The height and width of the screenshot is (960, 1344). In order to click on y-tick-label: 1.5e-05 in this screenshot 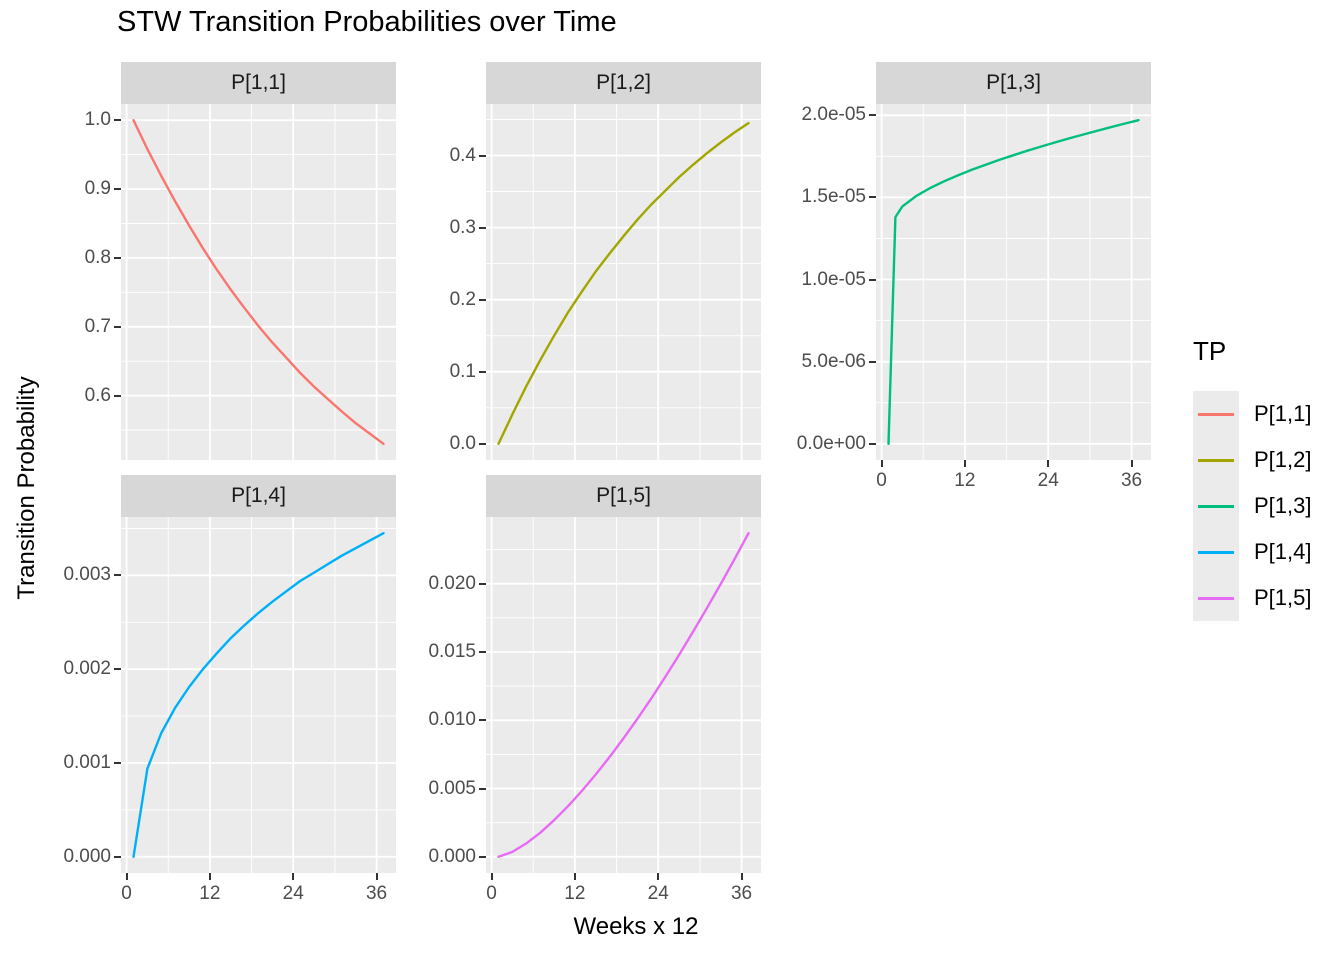, I will do `click(833, 197)`.